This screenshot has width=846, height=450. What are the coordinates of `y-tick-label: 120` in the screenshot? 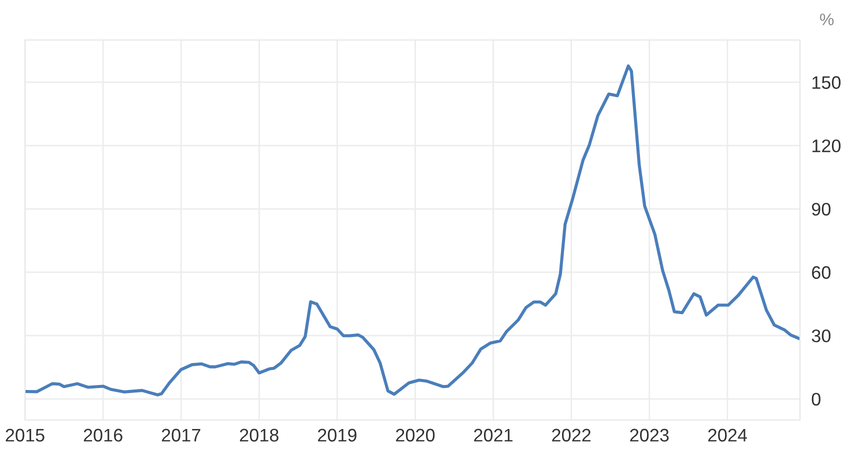 It's located at (826, 145).